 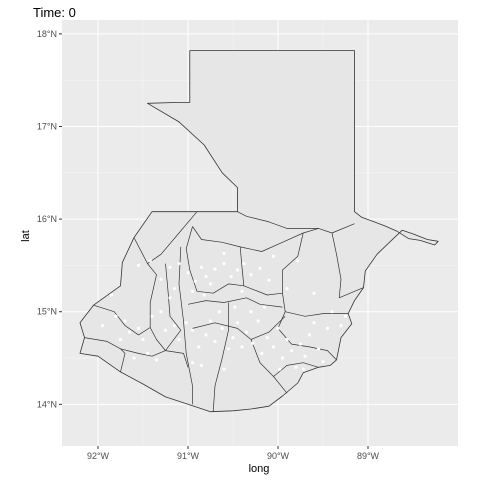 I want to click on x-axis-title: long, so click(x=259, y=469).